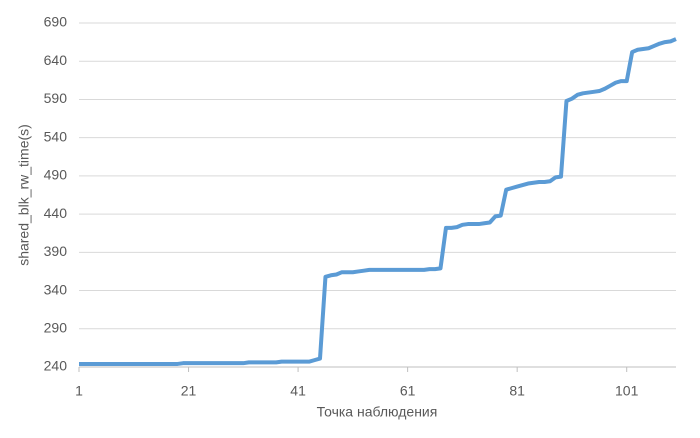 The width and height of the screenshot is (700, 438). Describe the element at coordinates (79, 391) in the screenshot. I see `x-tick-label: 1` at that location.